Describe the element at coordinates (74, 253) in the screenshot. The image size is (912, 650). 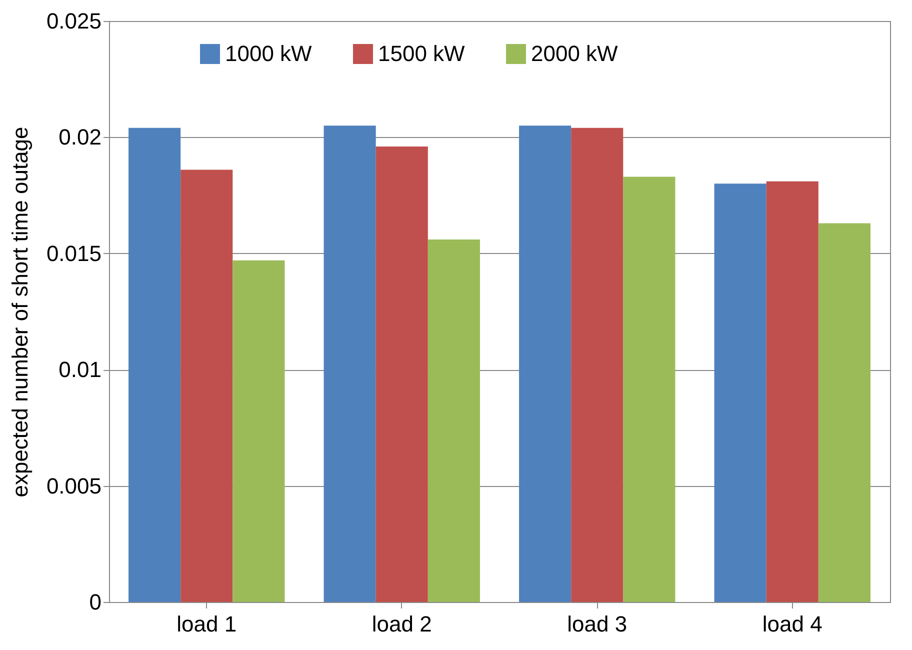
I see `y-tick-label: 0.015` at that location.